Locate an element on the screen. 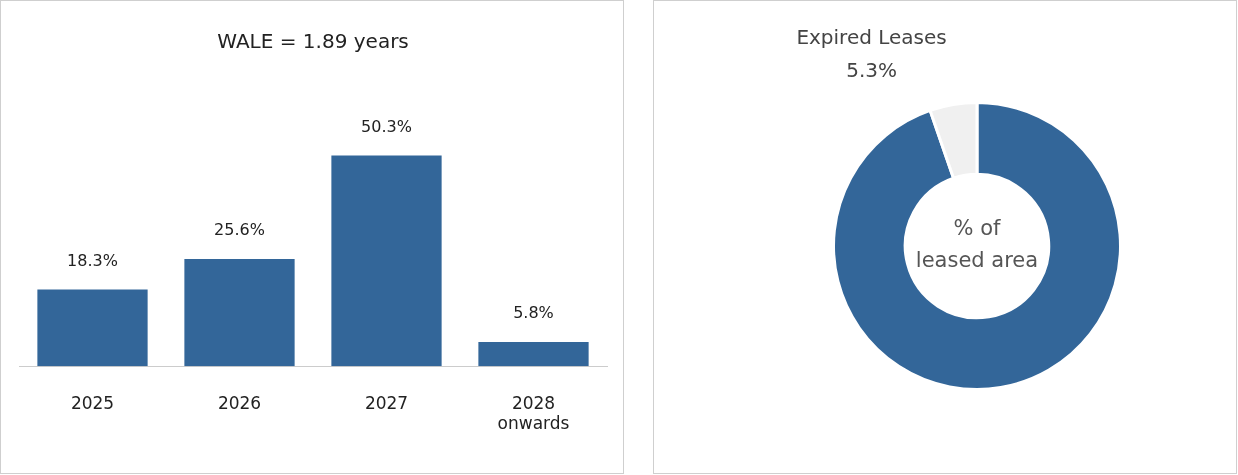  text: % of leased area is located at coordinates (977, 244).